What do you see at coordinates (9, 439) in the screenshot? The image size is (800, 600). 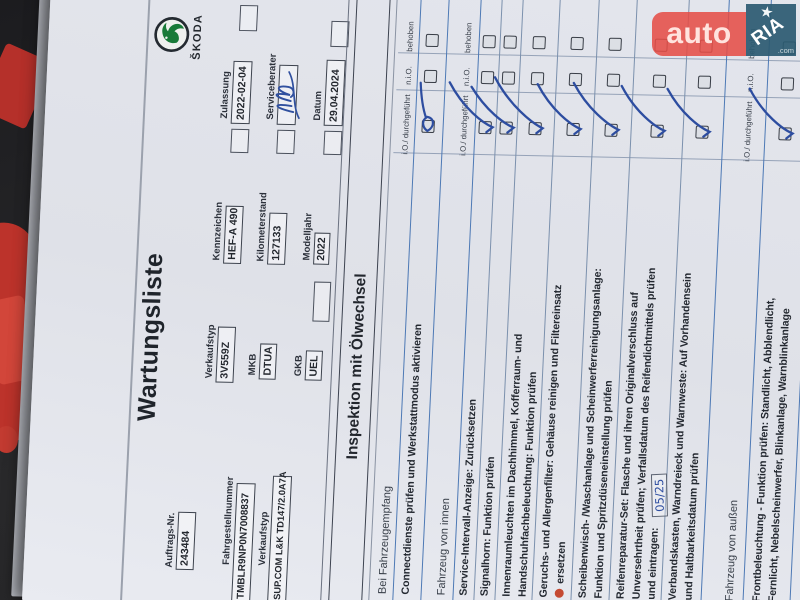 I see `red-background-shape` at bounding box center [9, 439].